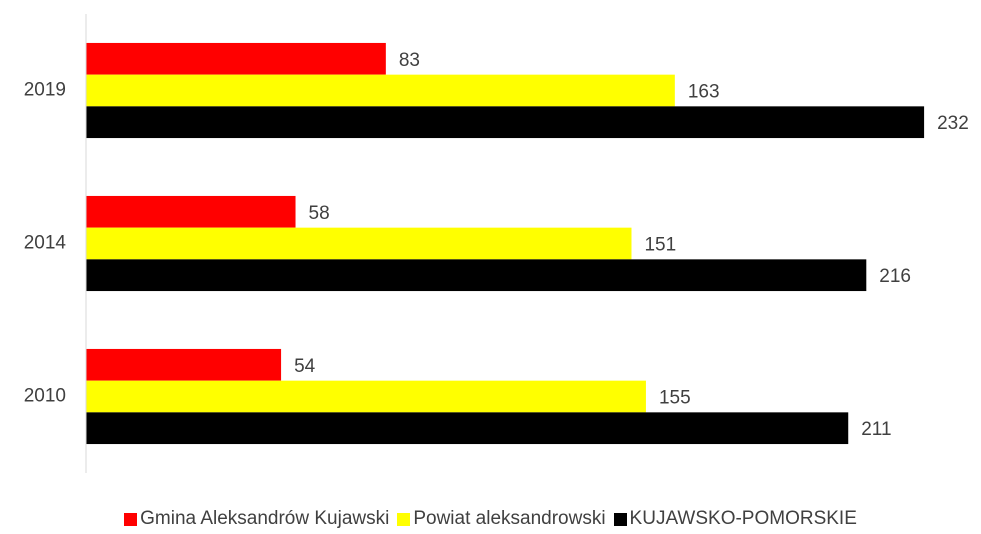 The height and width of the screenshot is (534, 981). I want to click on data-label: 83, so click(409, 60).